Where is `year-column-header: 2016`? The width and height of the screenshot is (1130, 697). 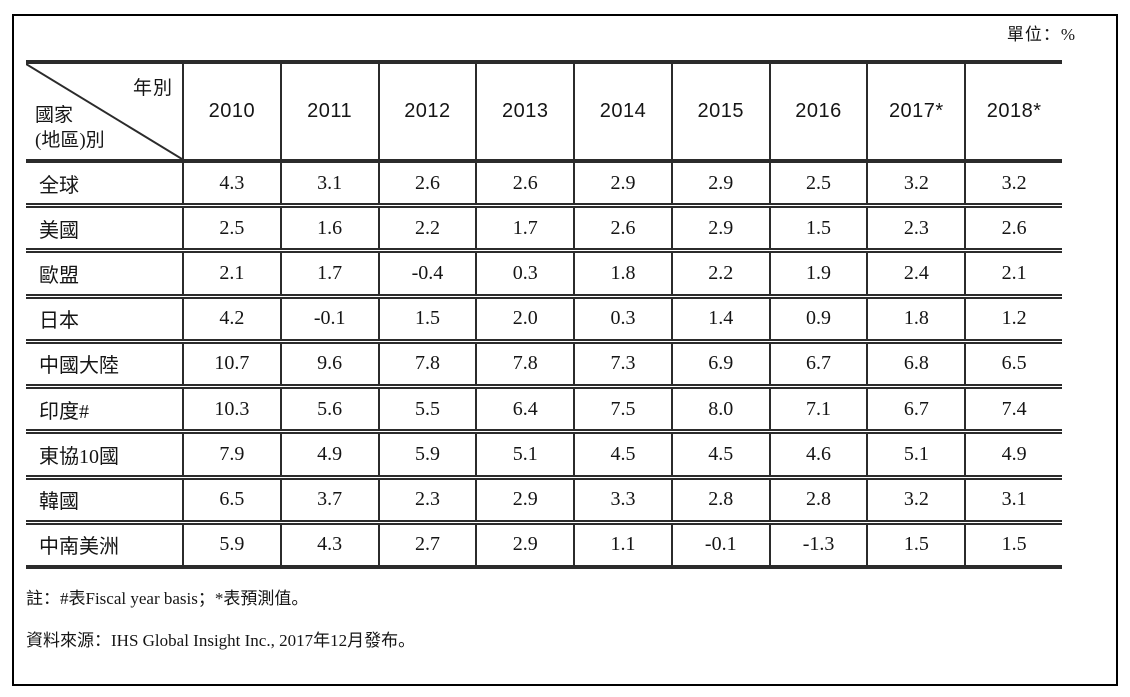 year-column-header: 2016 is located at coordinates (817, 111).